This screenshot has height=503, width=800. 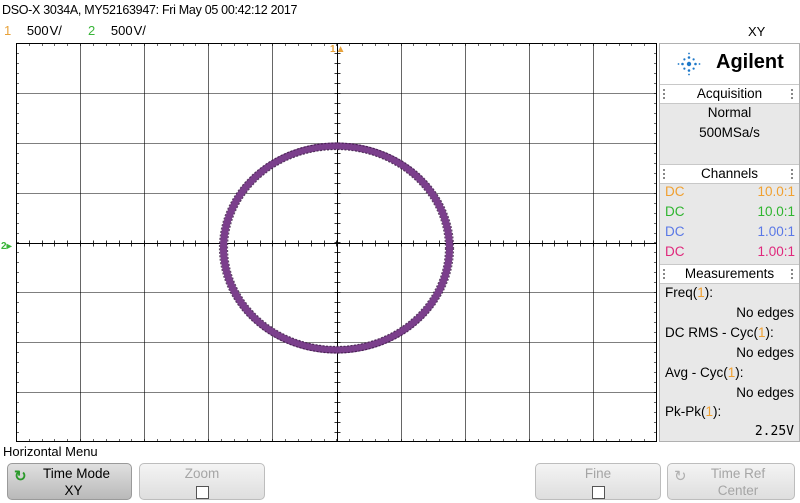 I want to click on fine-softkey: Fine, so click(x=598, y=481).